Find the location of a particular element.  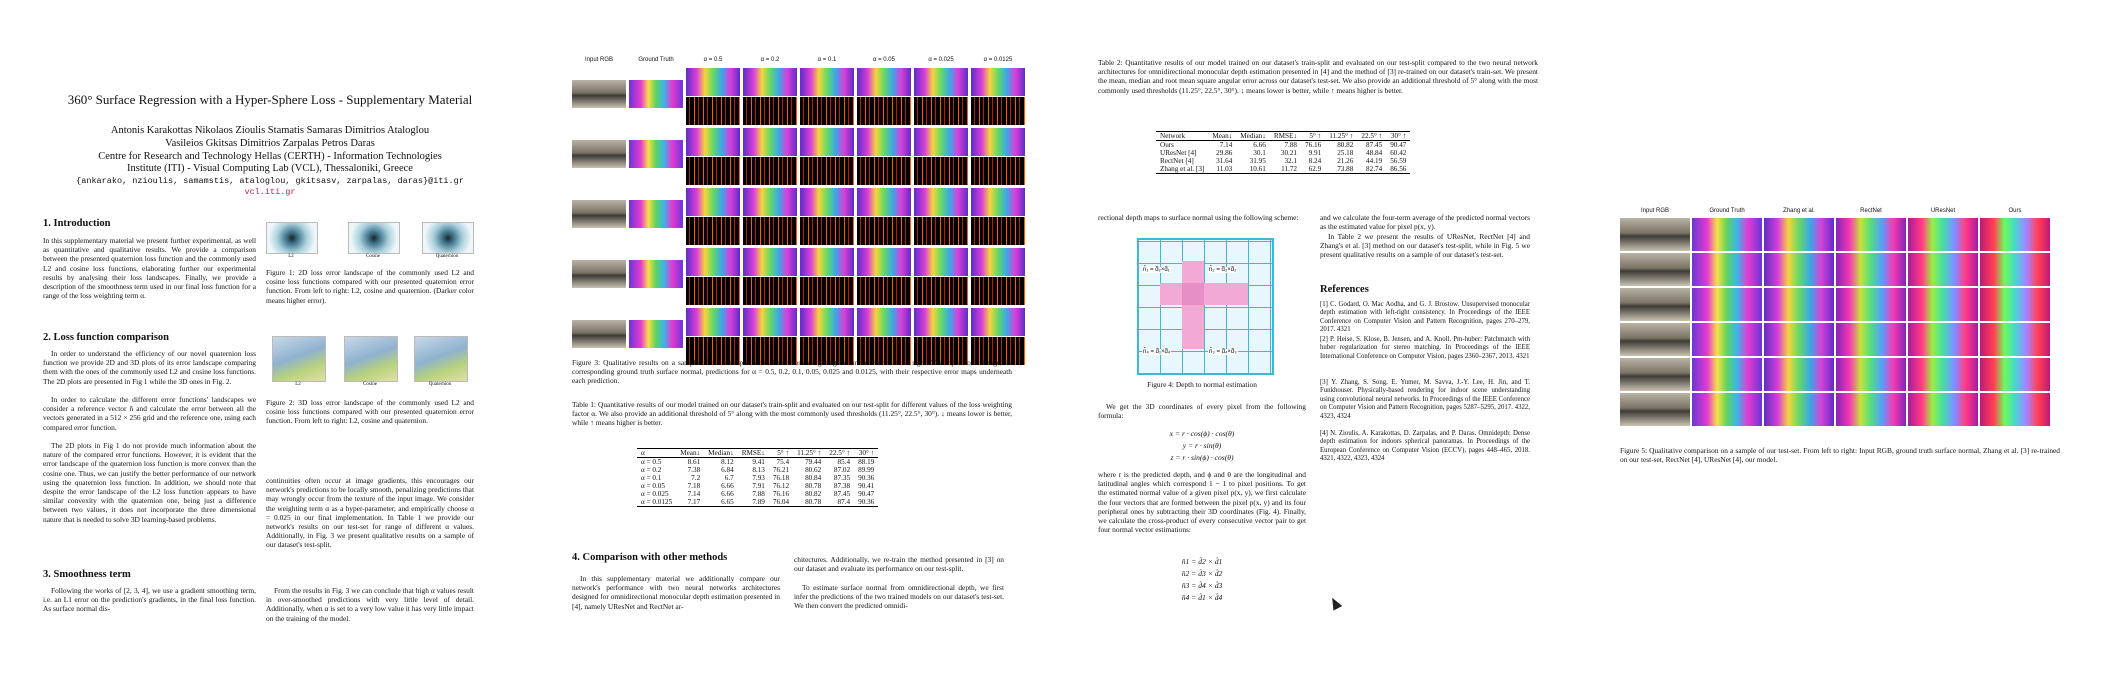

table-cell: 11.72 is located at coordinates (1285, 169).